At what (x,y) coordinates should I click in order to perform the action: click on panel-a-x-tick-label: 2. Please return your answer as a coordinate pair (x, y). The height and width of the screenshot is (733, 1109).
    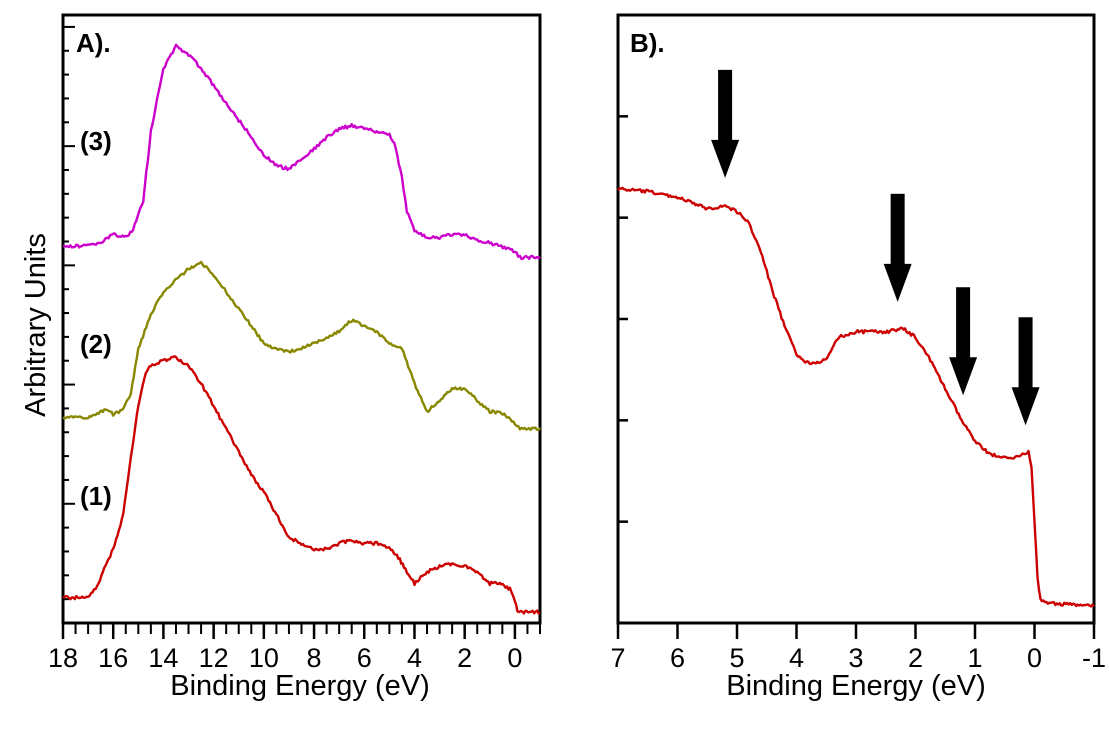
    Looking at the image, I should click on (464, 658).